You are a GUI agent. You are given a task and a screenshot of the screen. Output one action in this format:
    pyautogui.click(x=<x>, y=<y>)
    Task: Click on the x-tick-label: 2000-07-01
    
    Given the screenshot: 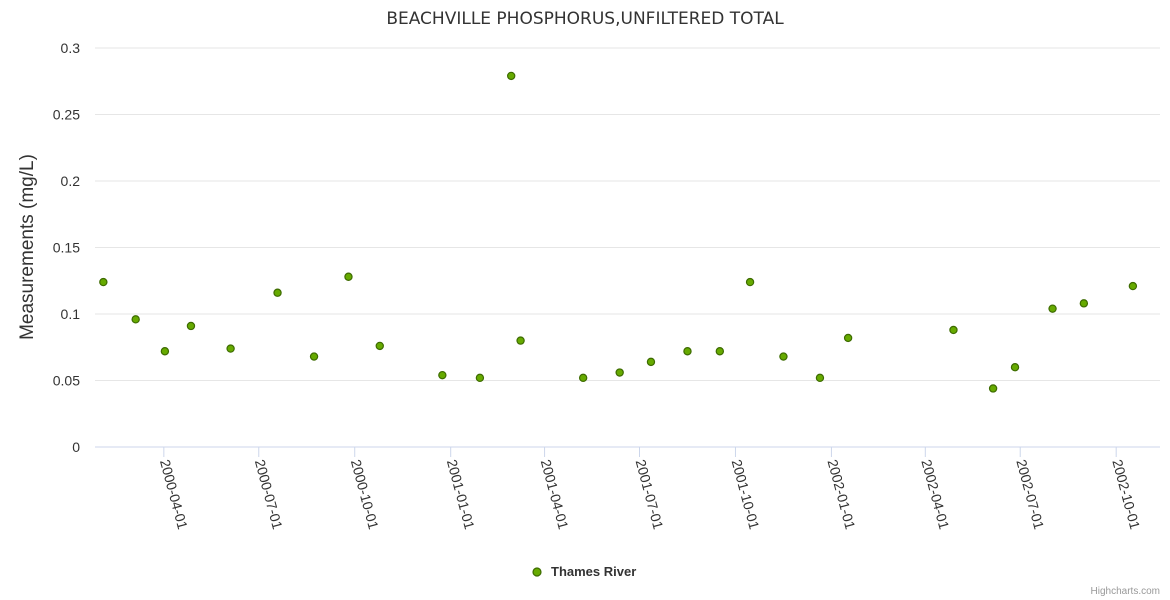 What is the action you would take?
    pyautogui.click(x=269, y=495)
    